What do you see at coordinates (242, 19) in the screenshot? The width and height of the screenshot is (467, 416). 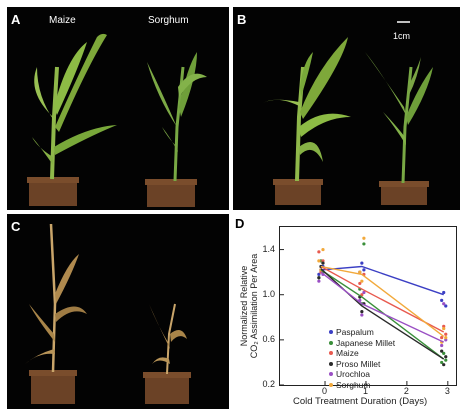 I see `panel-letter-b: B` at bounding box center [242, 19].